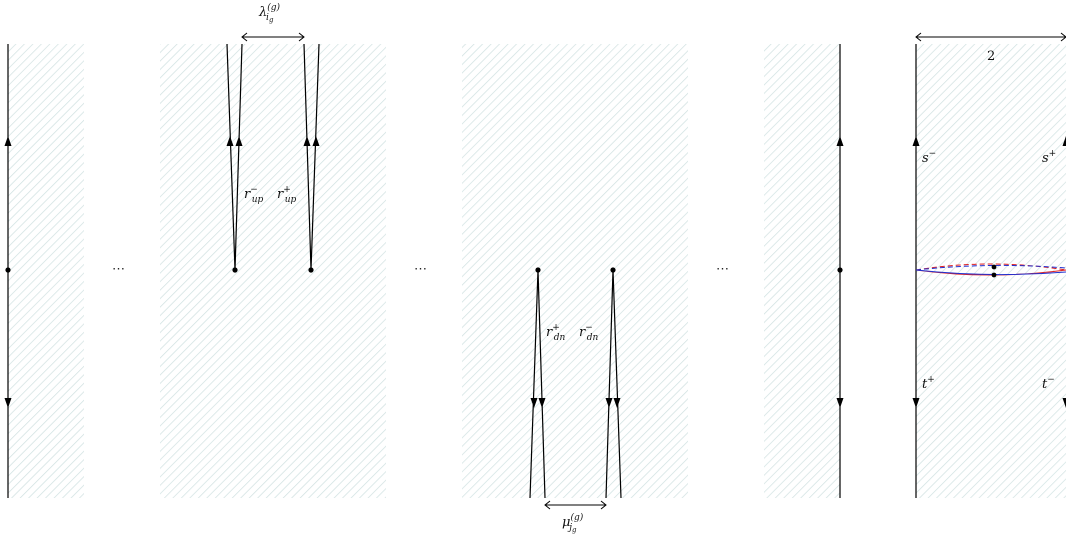 Image resolution: width=1066 pixels, height=541 pixels. I want to click on t-plus-label: t+, so click(928, 383).